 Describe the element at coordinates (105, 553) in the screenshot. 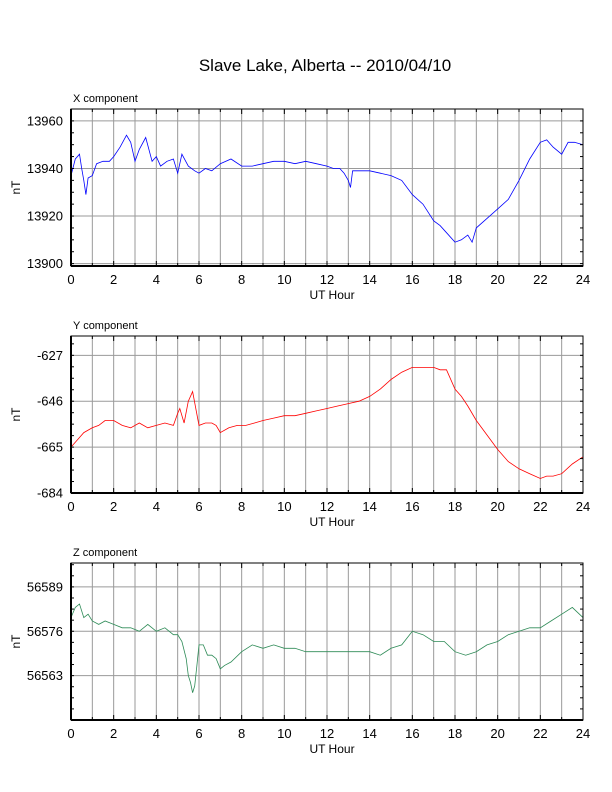

I see `component-label: Z component` at that location.